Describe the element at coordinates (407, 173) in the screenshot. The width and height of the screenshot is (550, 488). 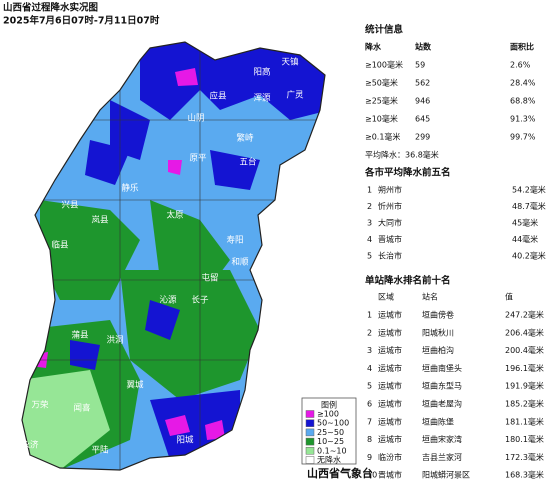
I see `section-title: 各市平均降水前五名` at that location.